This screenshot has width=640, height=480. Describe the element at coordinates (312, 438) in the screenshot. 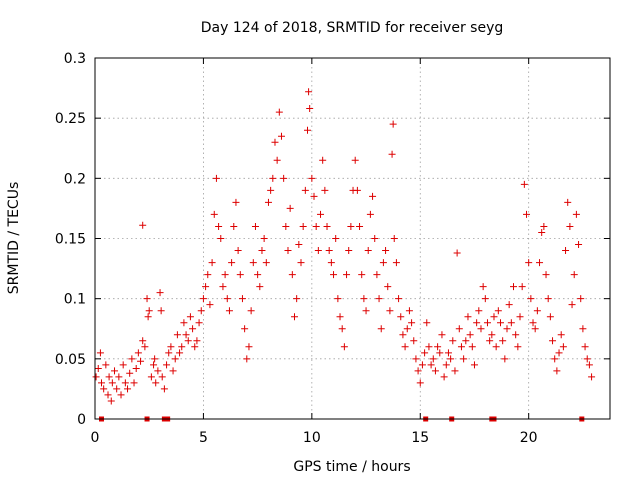

I see `x-tick-label: 10` at that location.